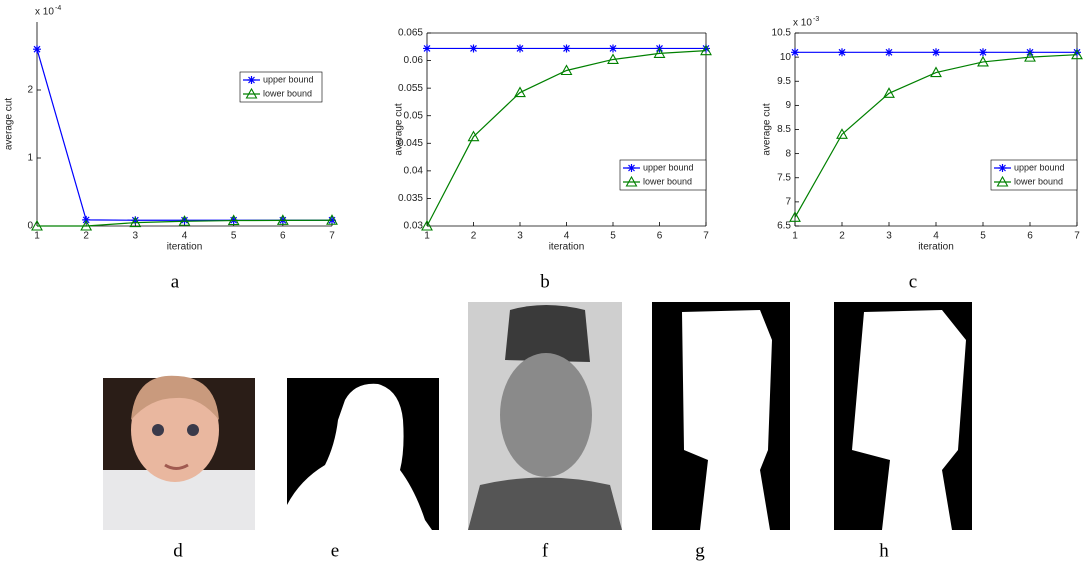 The width and height of the screenshot is (1083, 567). I want to click on y-tick-label: 9.5, so click(784, 81).